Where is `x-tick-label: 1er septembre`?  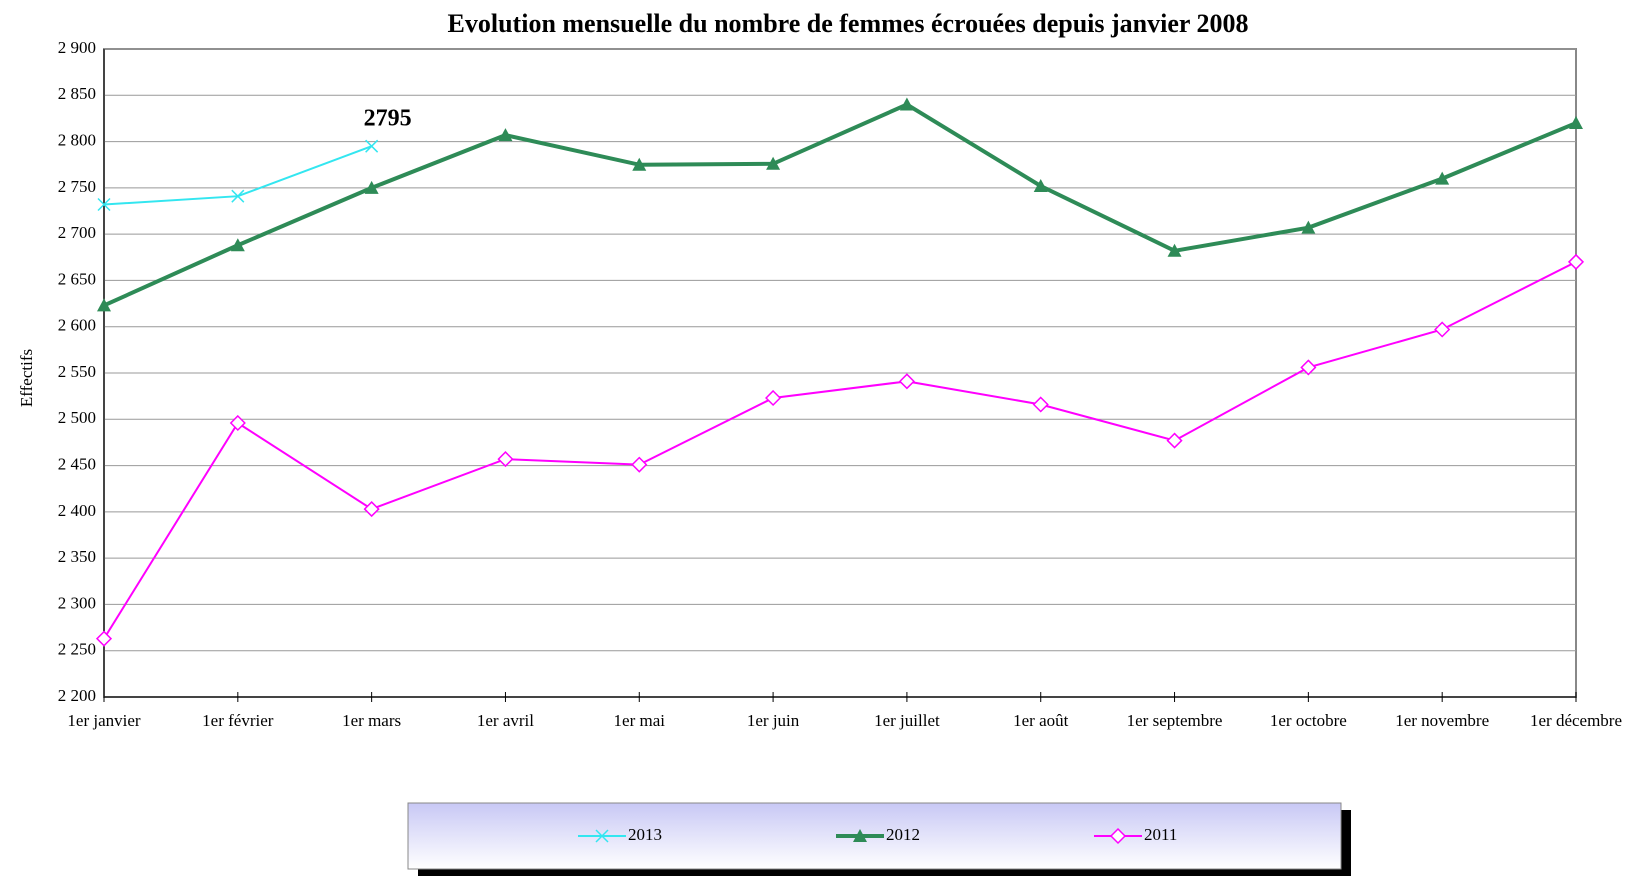 x-tick-label: 1er septembre is located at coordinates (1175, 720).